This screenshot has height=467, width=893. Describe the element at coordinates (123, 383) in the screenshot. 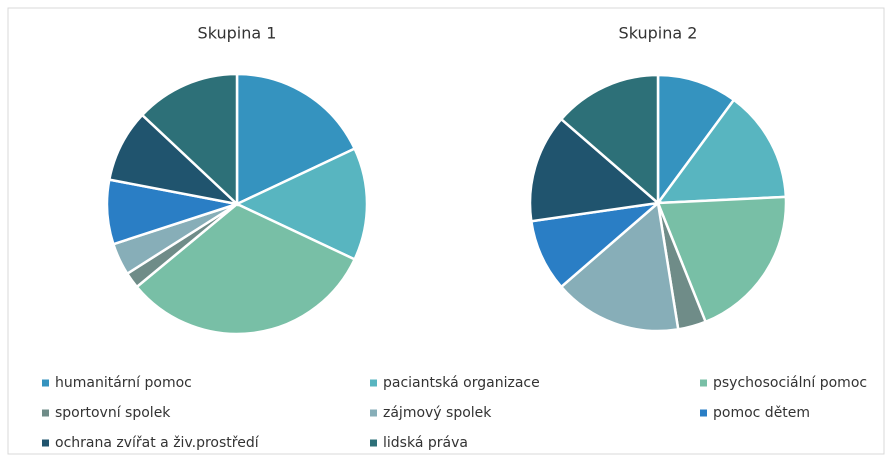

I see `legend-label: humanitární pomoc` at that location.